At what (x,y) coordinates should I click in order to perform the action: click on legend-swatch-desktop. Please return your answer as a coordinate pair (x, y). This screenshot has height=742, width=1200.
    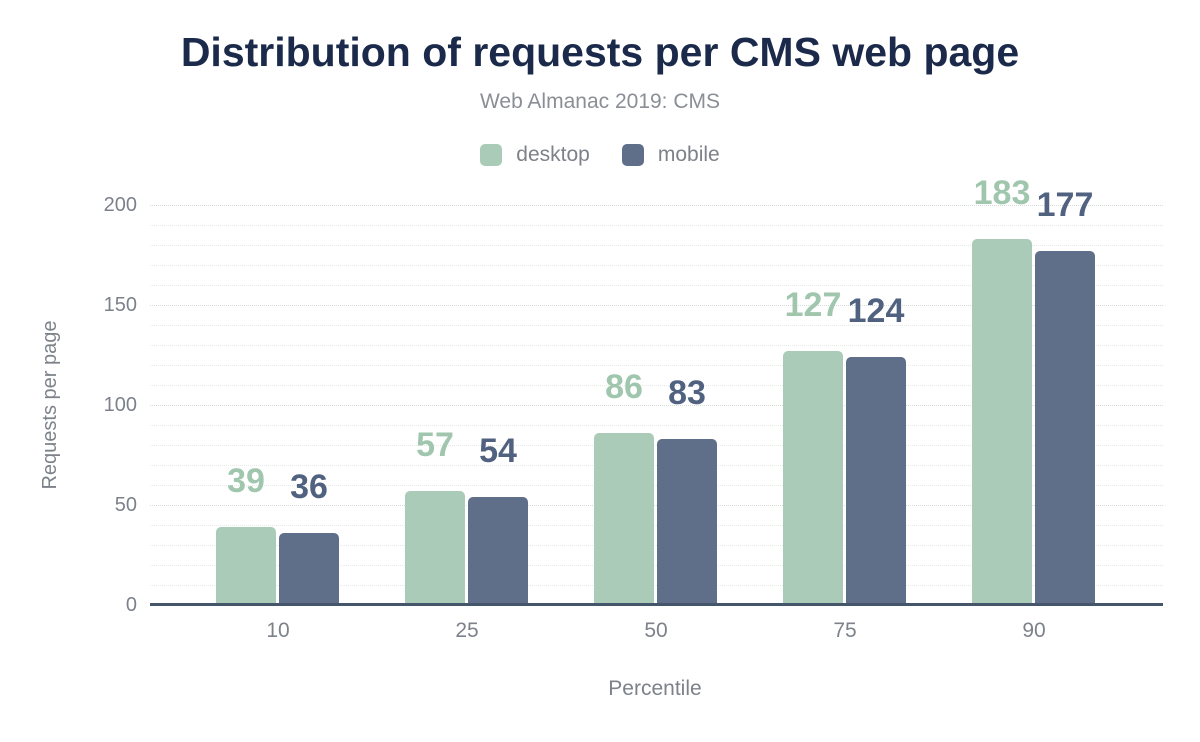
    Looking at the image, I should click on (491, 155).